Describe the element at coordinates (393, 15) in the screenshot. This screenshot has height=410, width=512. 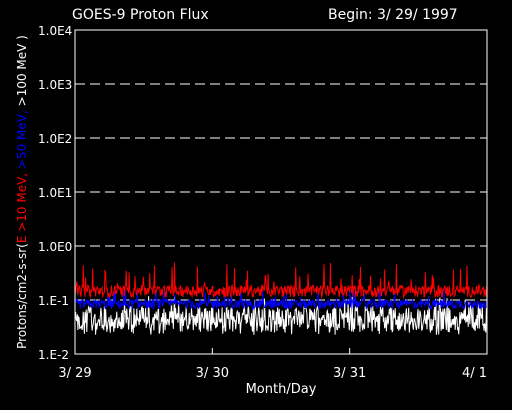
I see `begin-date-label: Begin: 3/ 29/ 1997` at that location.